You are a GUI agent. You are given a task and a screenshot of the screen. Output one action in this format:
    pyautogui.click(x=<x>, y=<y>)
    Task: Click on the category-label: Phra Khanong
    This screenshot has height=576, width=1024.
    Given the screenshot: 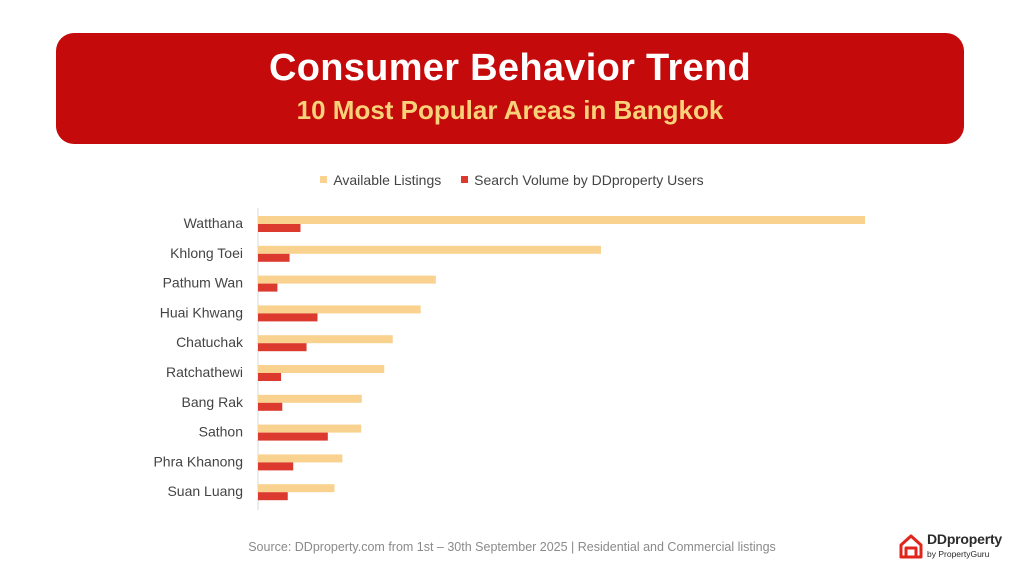 What is the action you would take?
    pyautogui.click(x=198, y=461)
    